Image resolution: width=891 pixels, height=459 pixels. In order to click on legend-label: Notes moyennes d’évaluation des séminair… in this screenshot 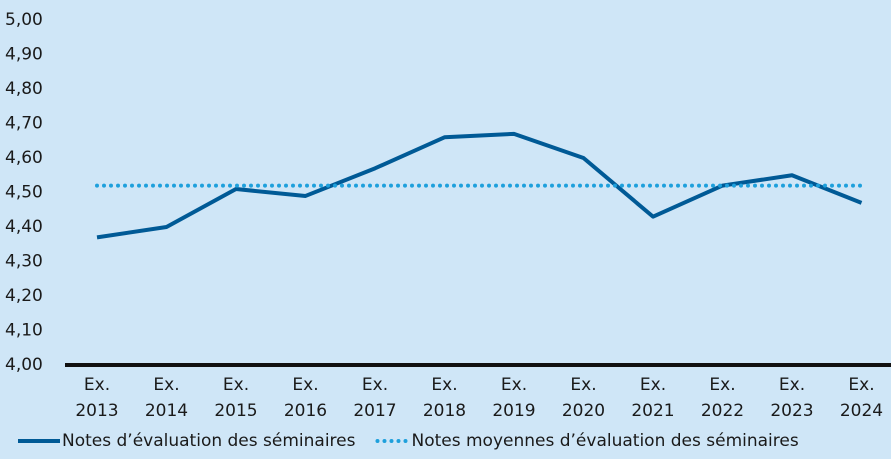, I will do `click(604, 441)`.